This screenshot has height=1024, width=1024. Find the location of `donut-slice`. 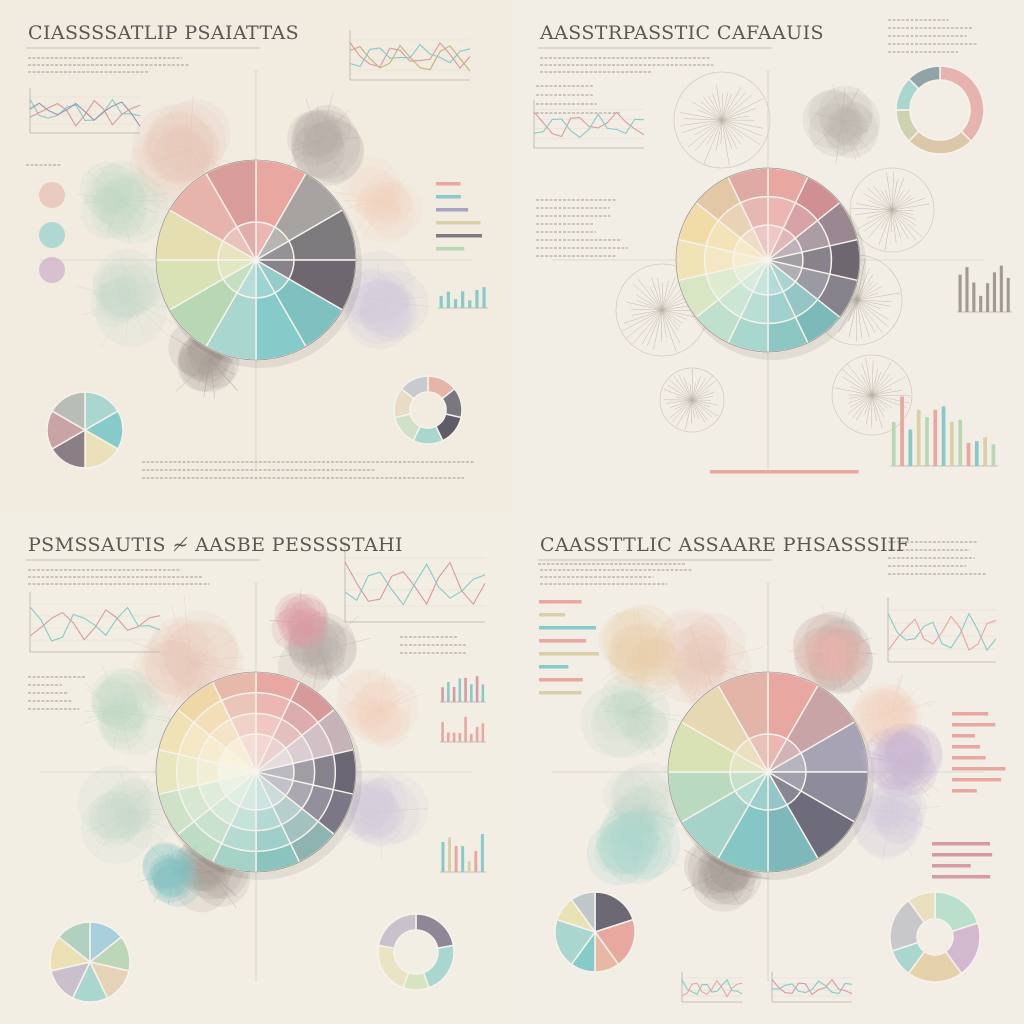

donut-slice is located at coordinates (921, 907).